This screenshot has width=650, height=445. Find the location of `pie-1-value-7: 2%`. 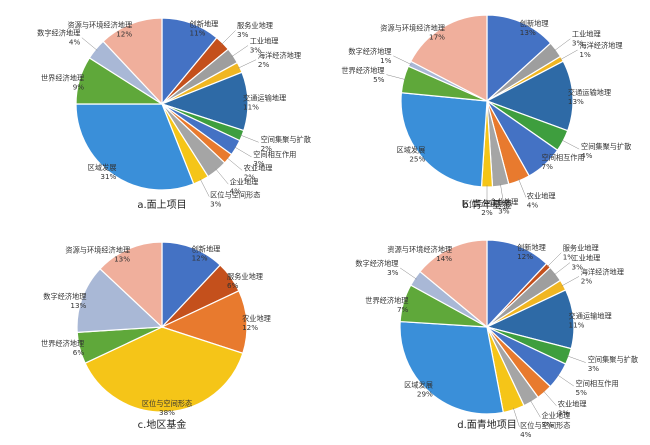

pie-1-value-7: 2% is located at coordinates (250, 177).